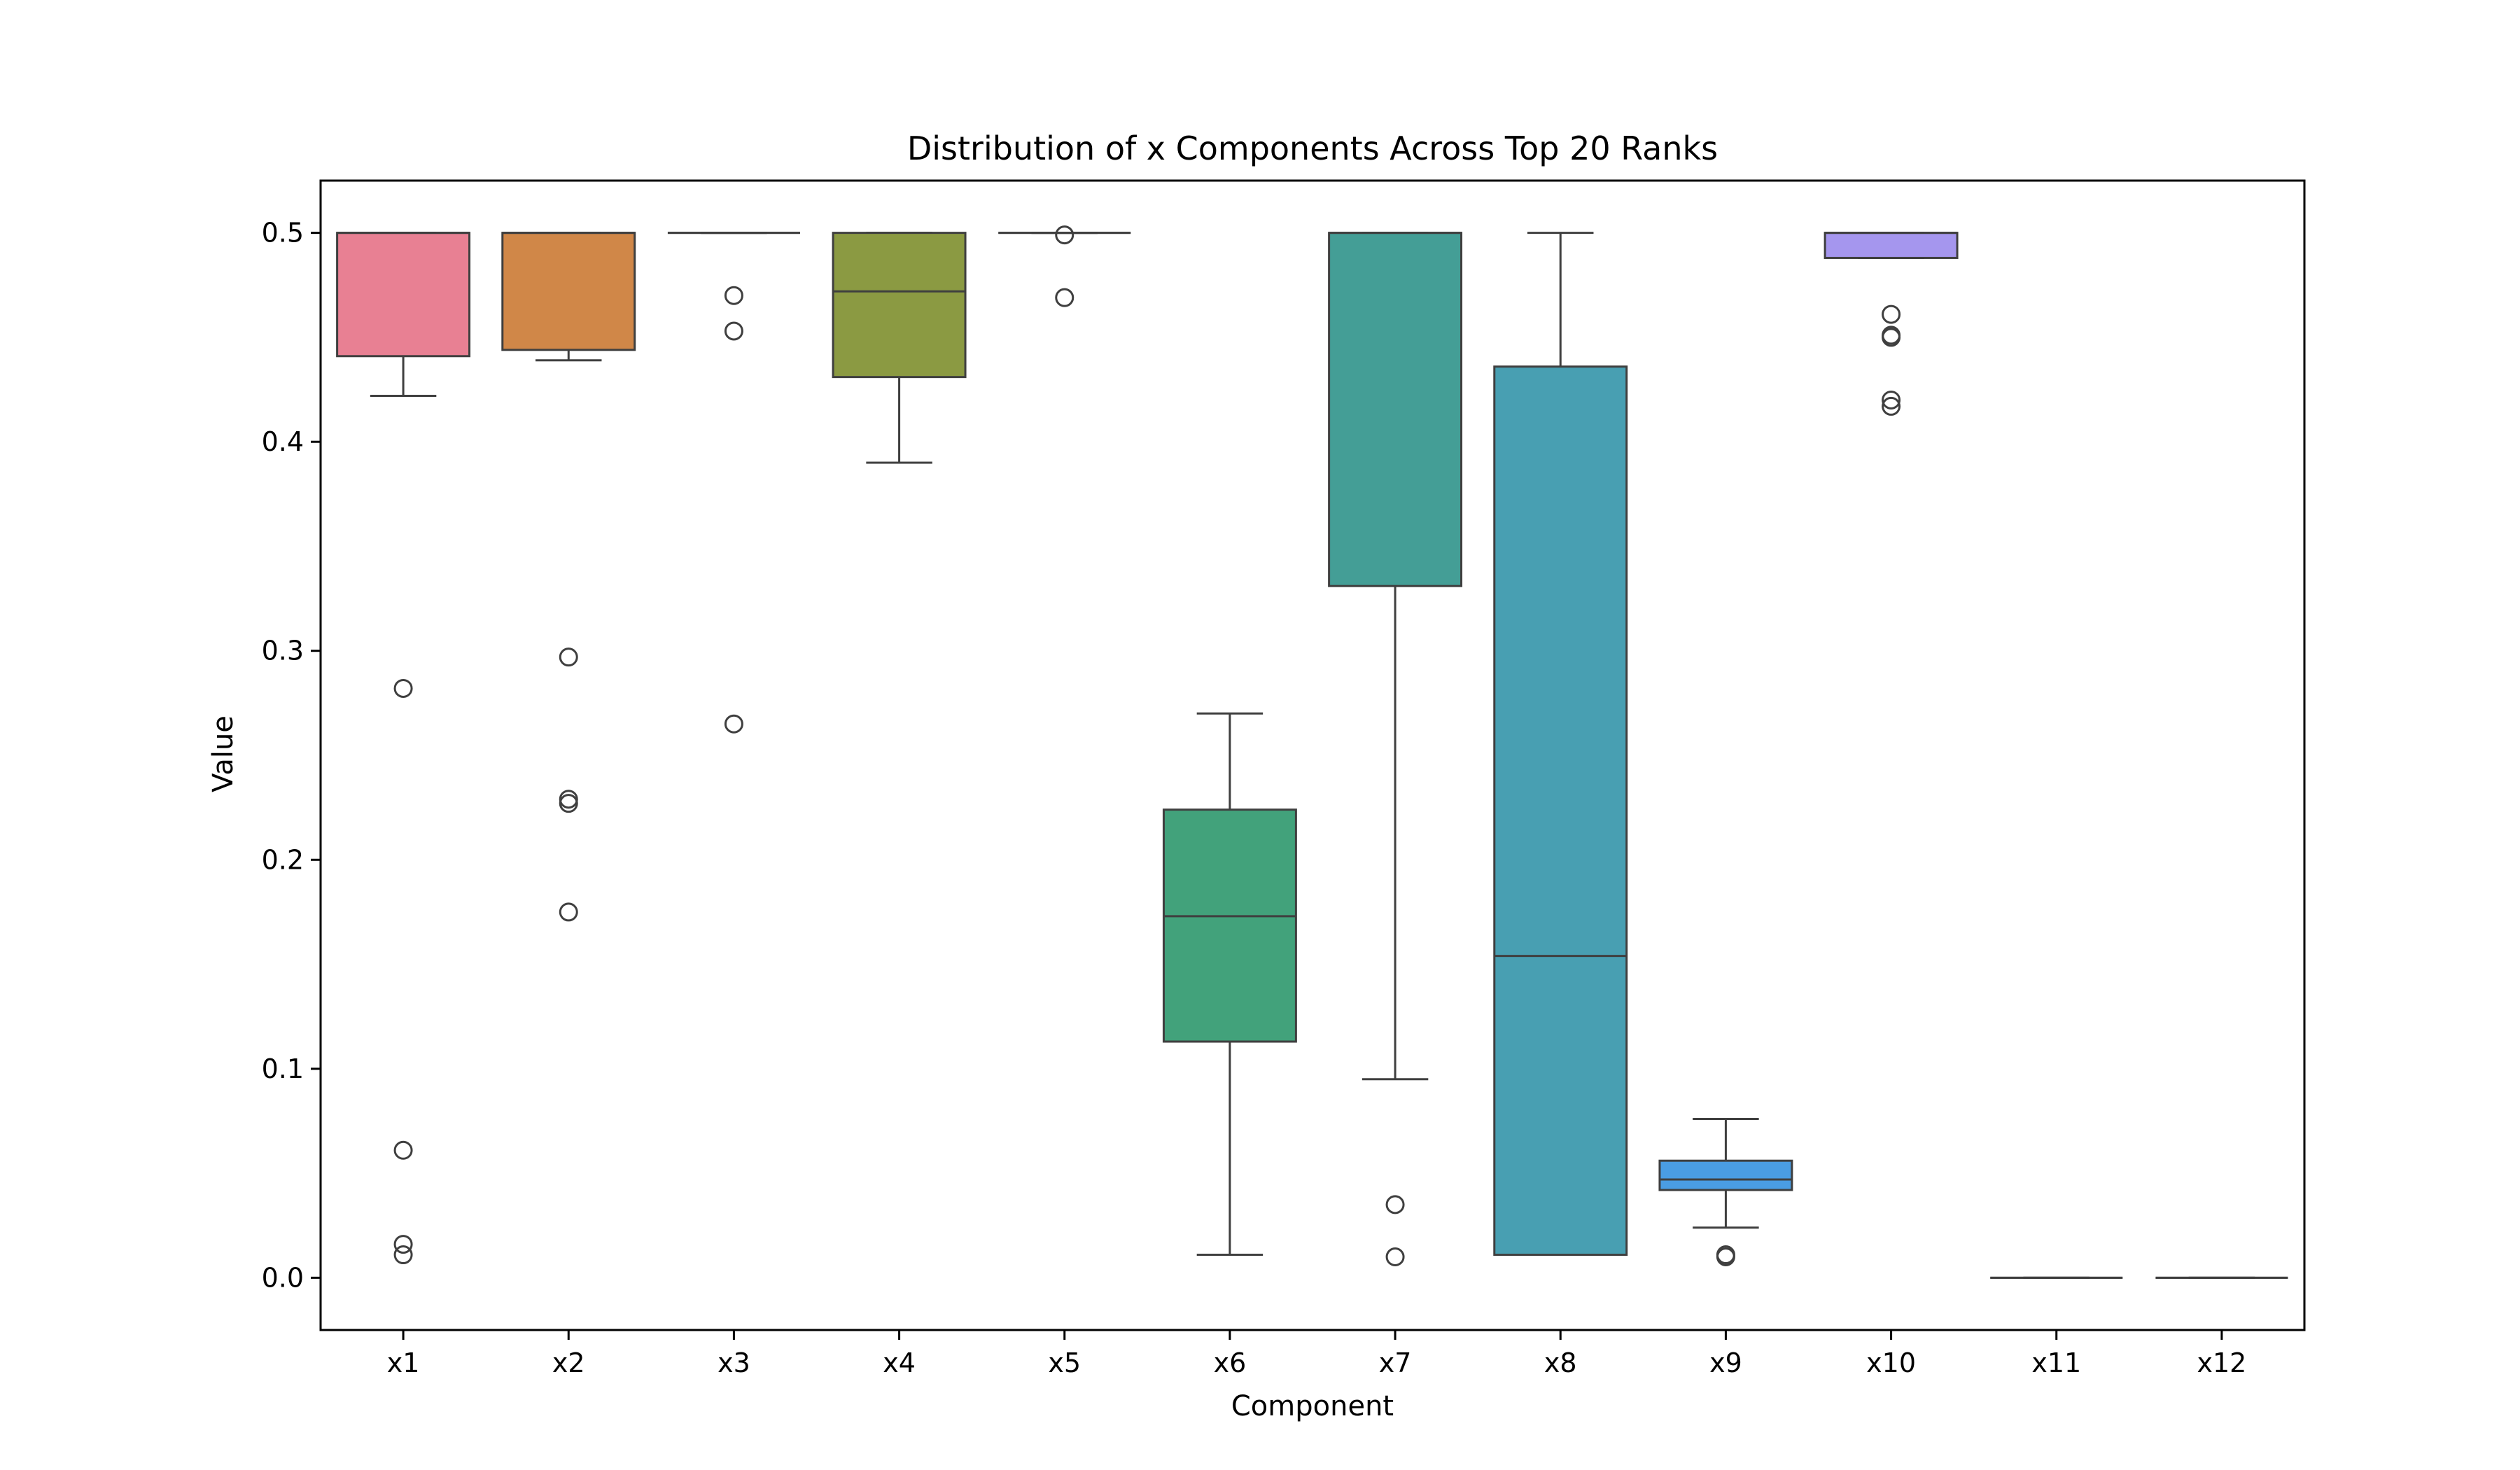 The image size is (2520, 1470). What do you see at coordinates (283, 859) in the screenshot?
I see `y-tick-label: 0.2` at bounding box center [283, 859].